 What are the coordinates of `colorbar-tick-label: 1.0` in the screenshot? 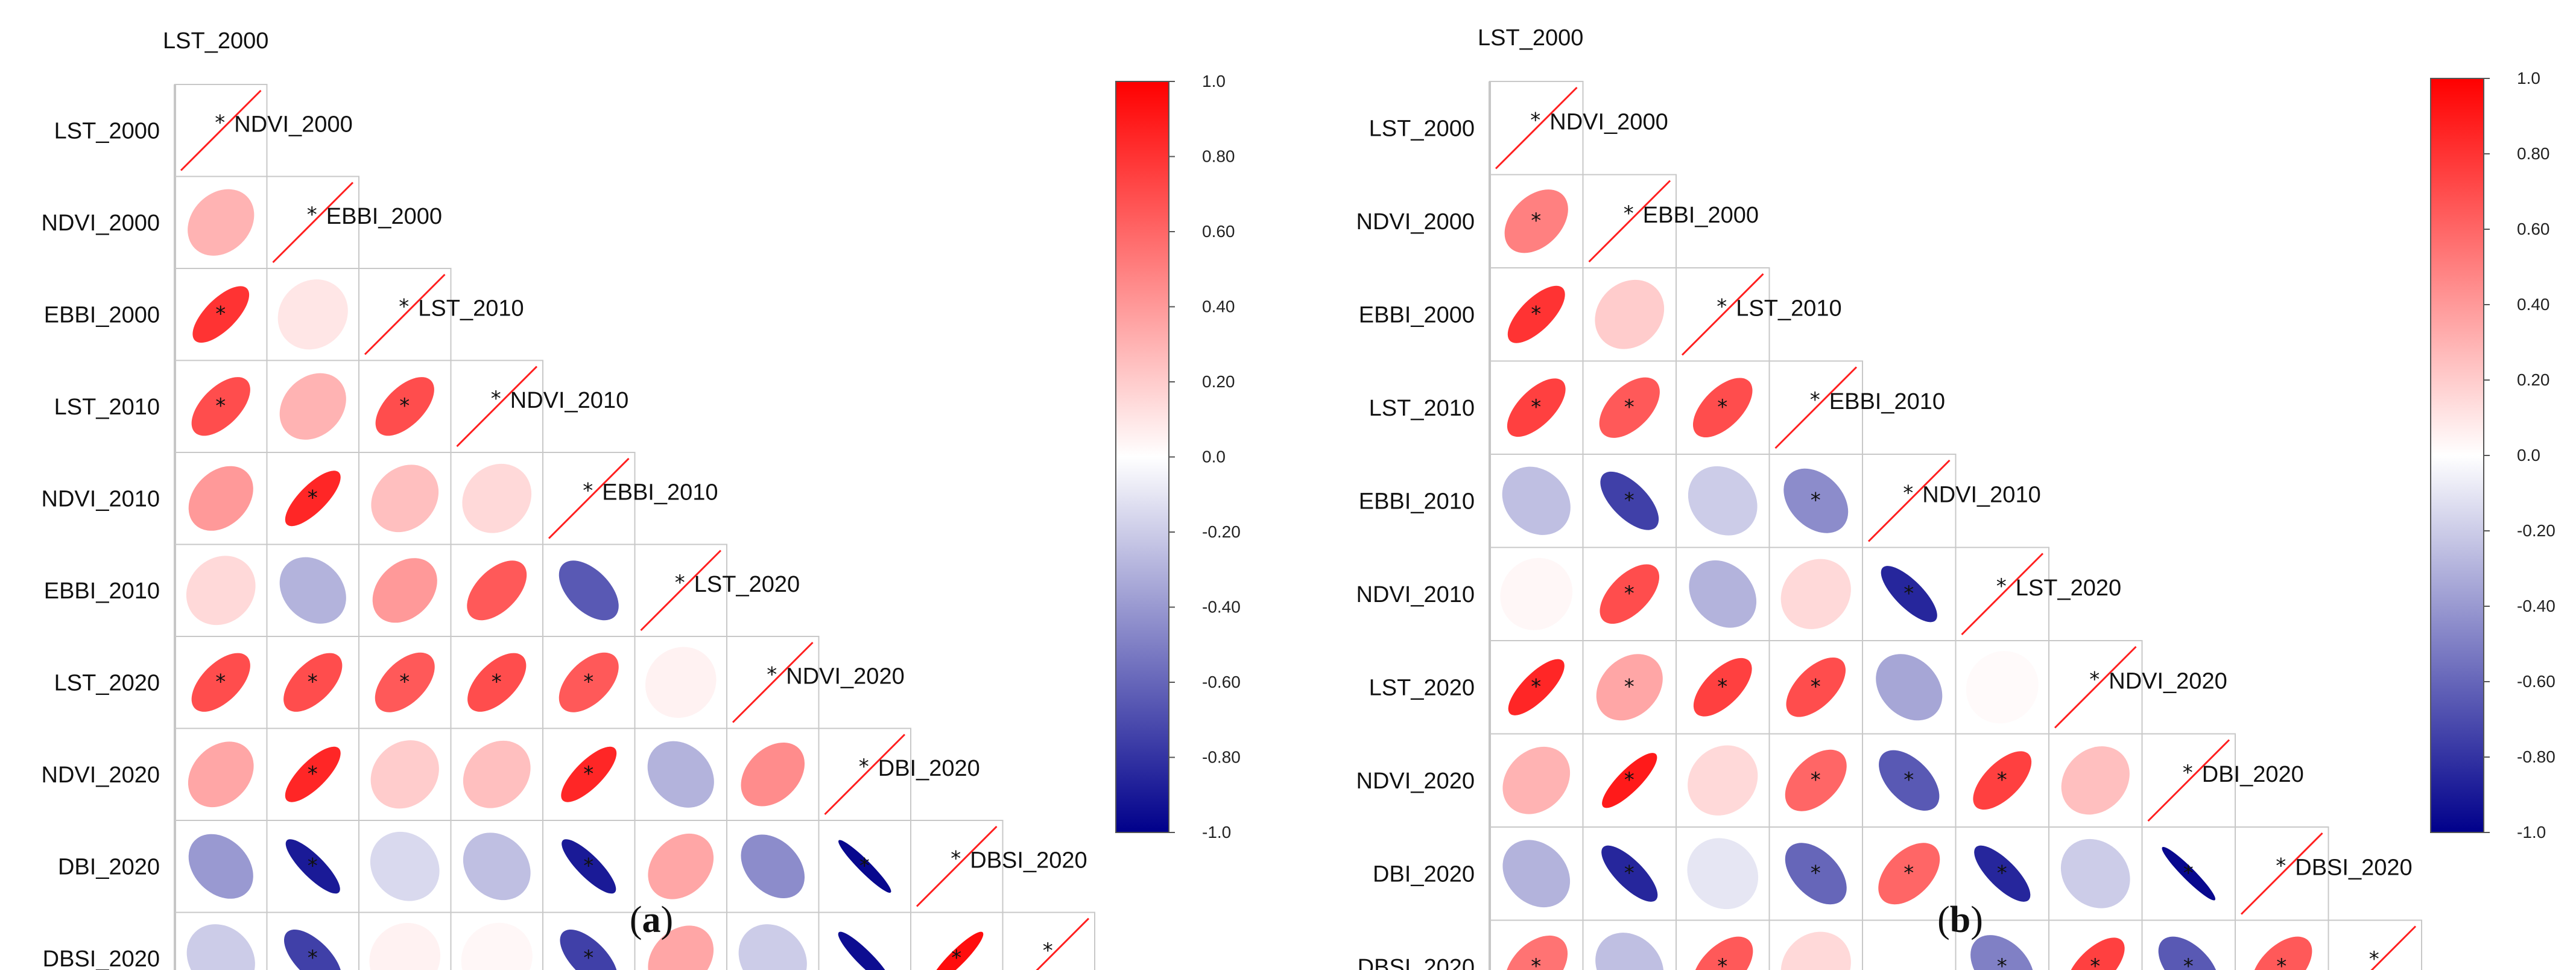 It's located at (2528, 78).